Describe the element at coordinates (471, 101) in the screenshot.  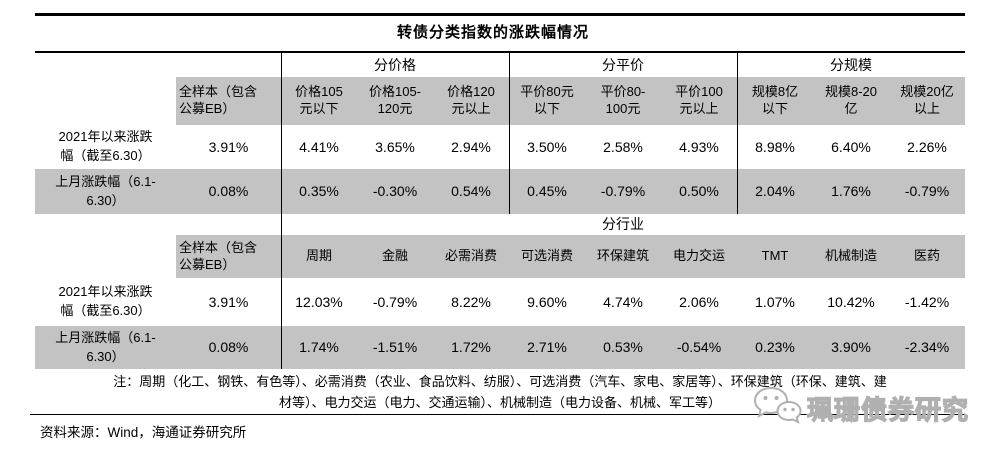
I see `column-header: 价格120 元以上` at that location.